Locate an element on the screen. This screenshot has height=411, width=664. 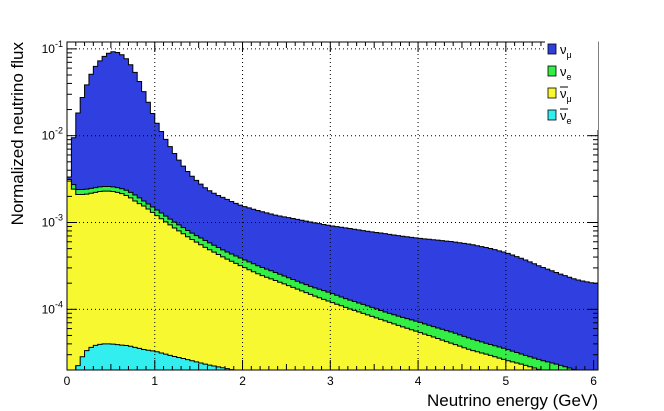
x-tick-label: 2 is located at coordinates (242, 381).